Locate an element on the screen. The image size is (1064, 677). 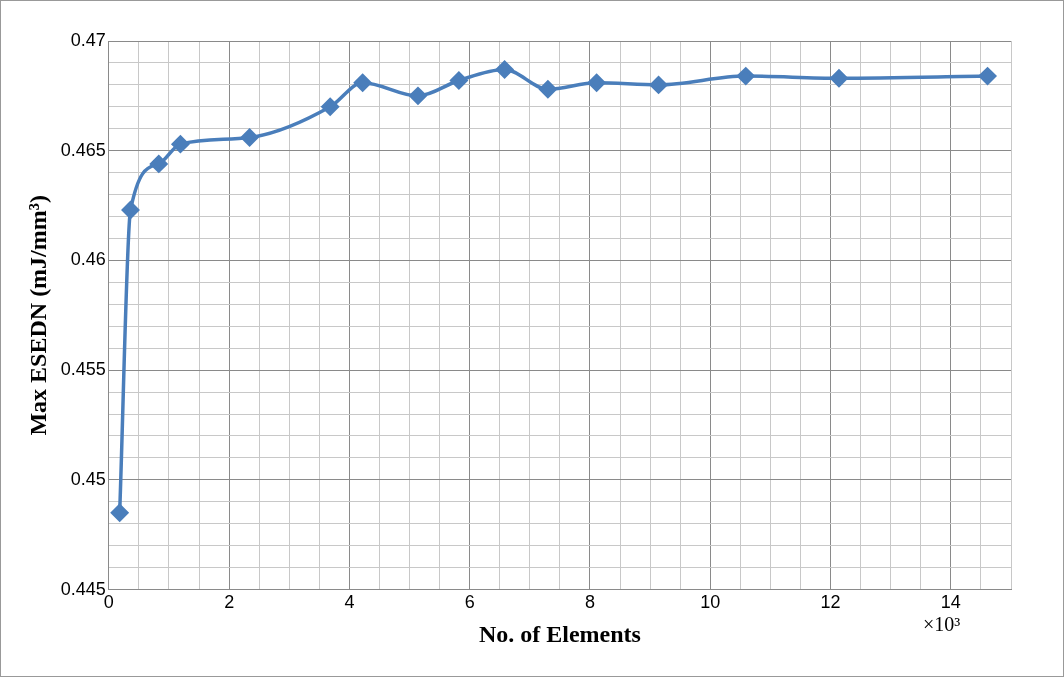
x-tick-label: 2 is located at coordinates (229, 602).